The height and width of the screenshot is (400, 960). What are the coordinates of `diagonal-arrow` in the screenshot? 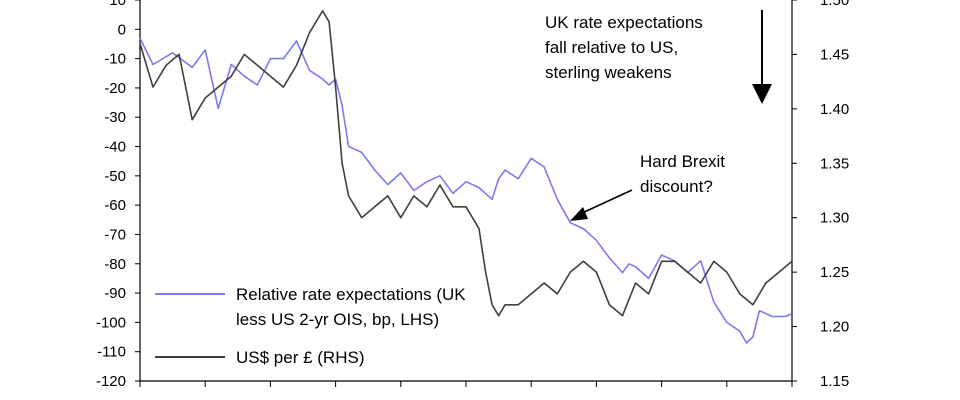 It's located at (601, 205).